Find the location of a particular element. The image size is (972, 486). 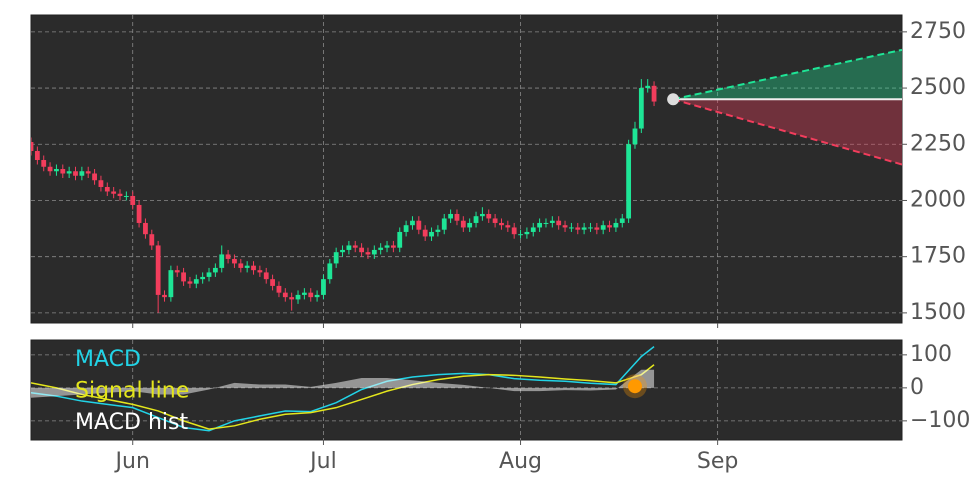

x-tick-label: Jun is located at coordinates (132, 461).